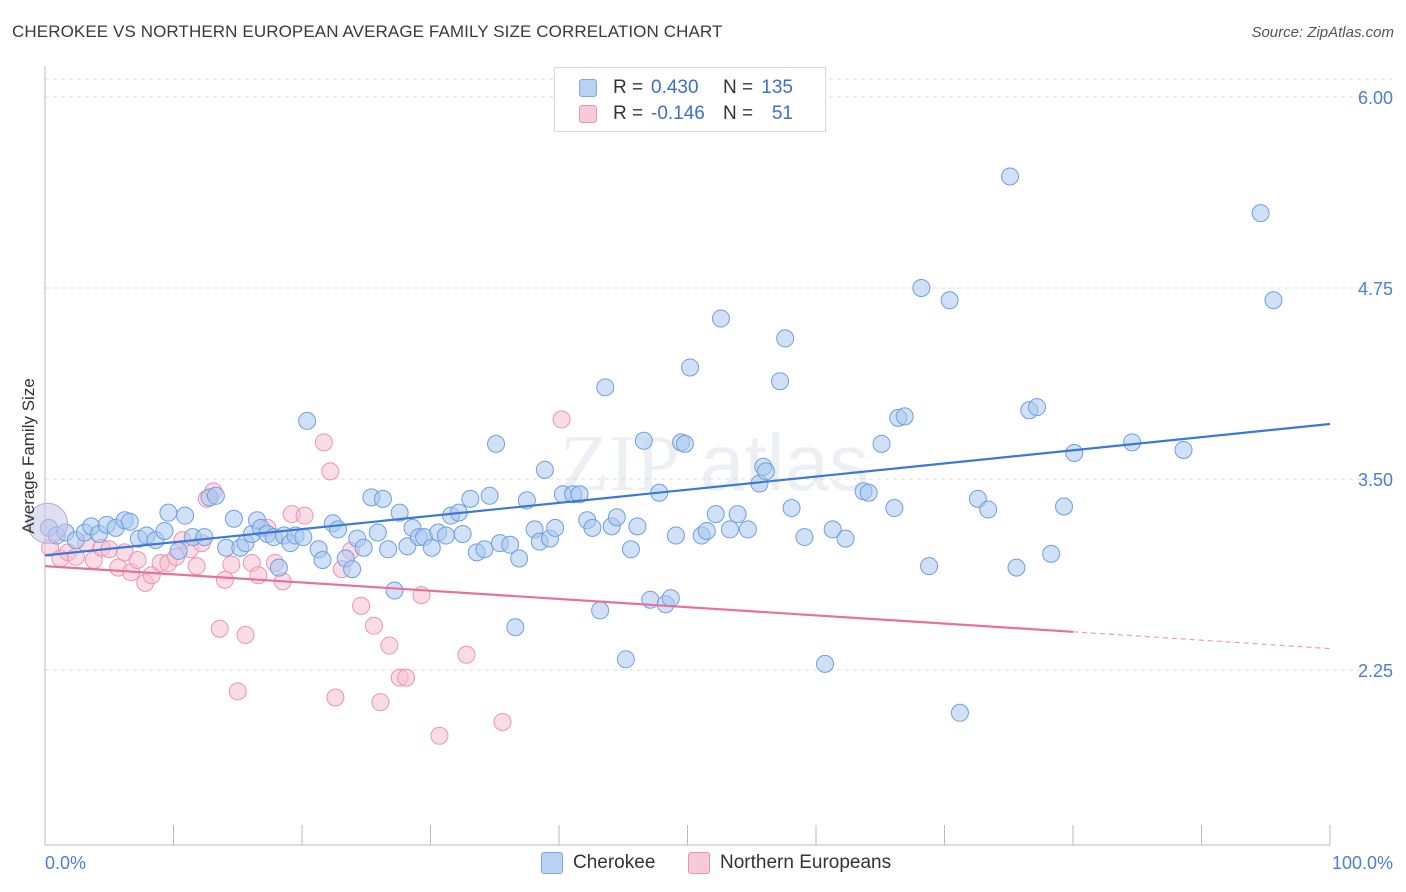 This screenshot has width=1406, height=892. What do you see at coordinates (1201, 640) in the screenshot?
I see `northern-europeans-trend-extension` at bounding box center [1201, 640].